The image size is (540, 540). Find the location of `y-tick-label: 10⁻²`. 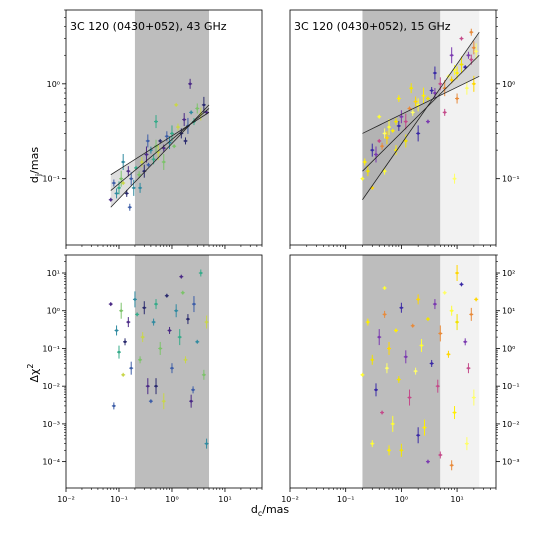

y-tick-label: 10⁻² is located at coordinates (51, 386).